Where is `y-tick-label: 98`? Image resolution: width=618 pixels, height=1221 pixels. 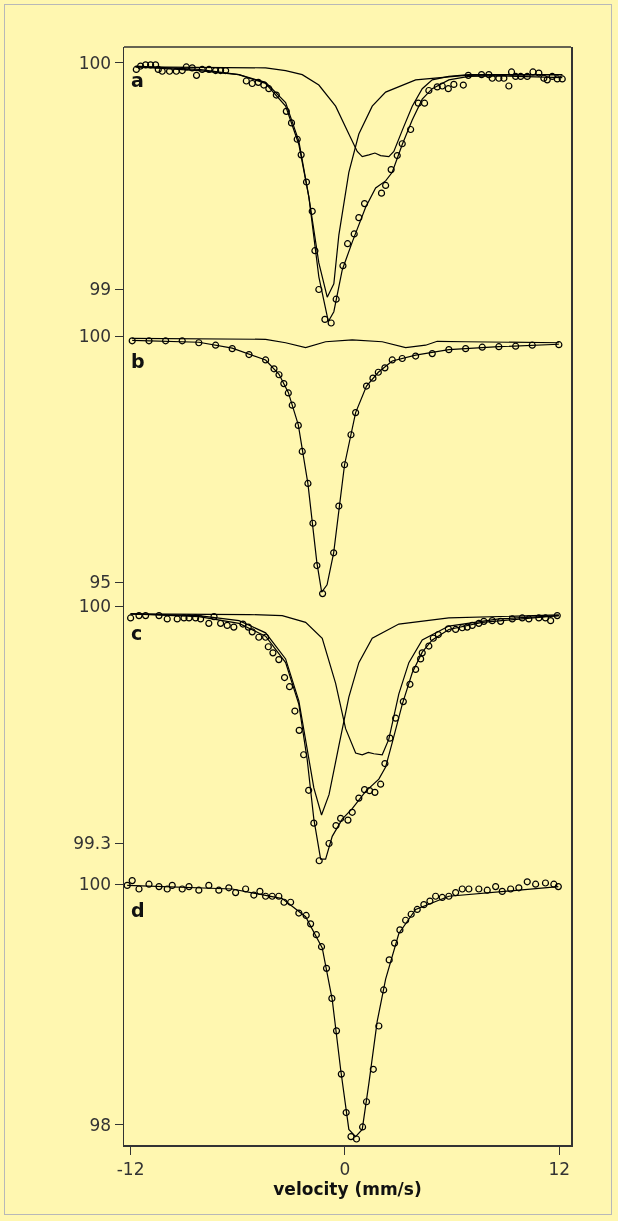 y-tick-label: 98 is located at coordinates (100, 1124).